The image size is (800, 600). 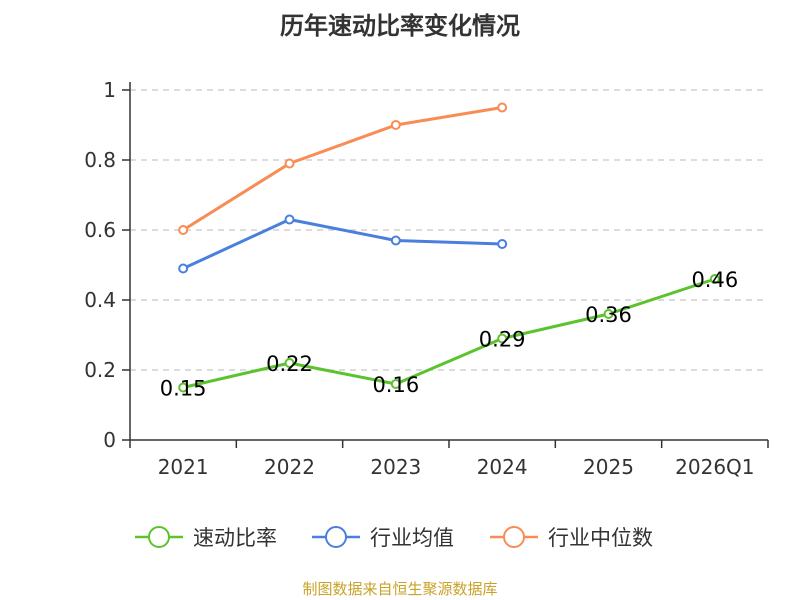 What do you see at coordinates (100, 300) in the screenshot?
I see `y-tick-label: 0.4` at bounding box center [100, 300].